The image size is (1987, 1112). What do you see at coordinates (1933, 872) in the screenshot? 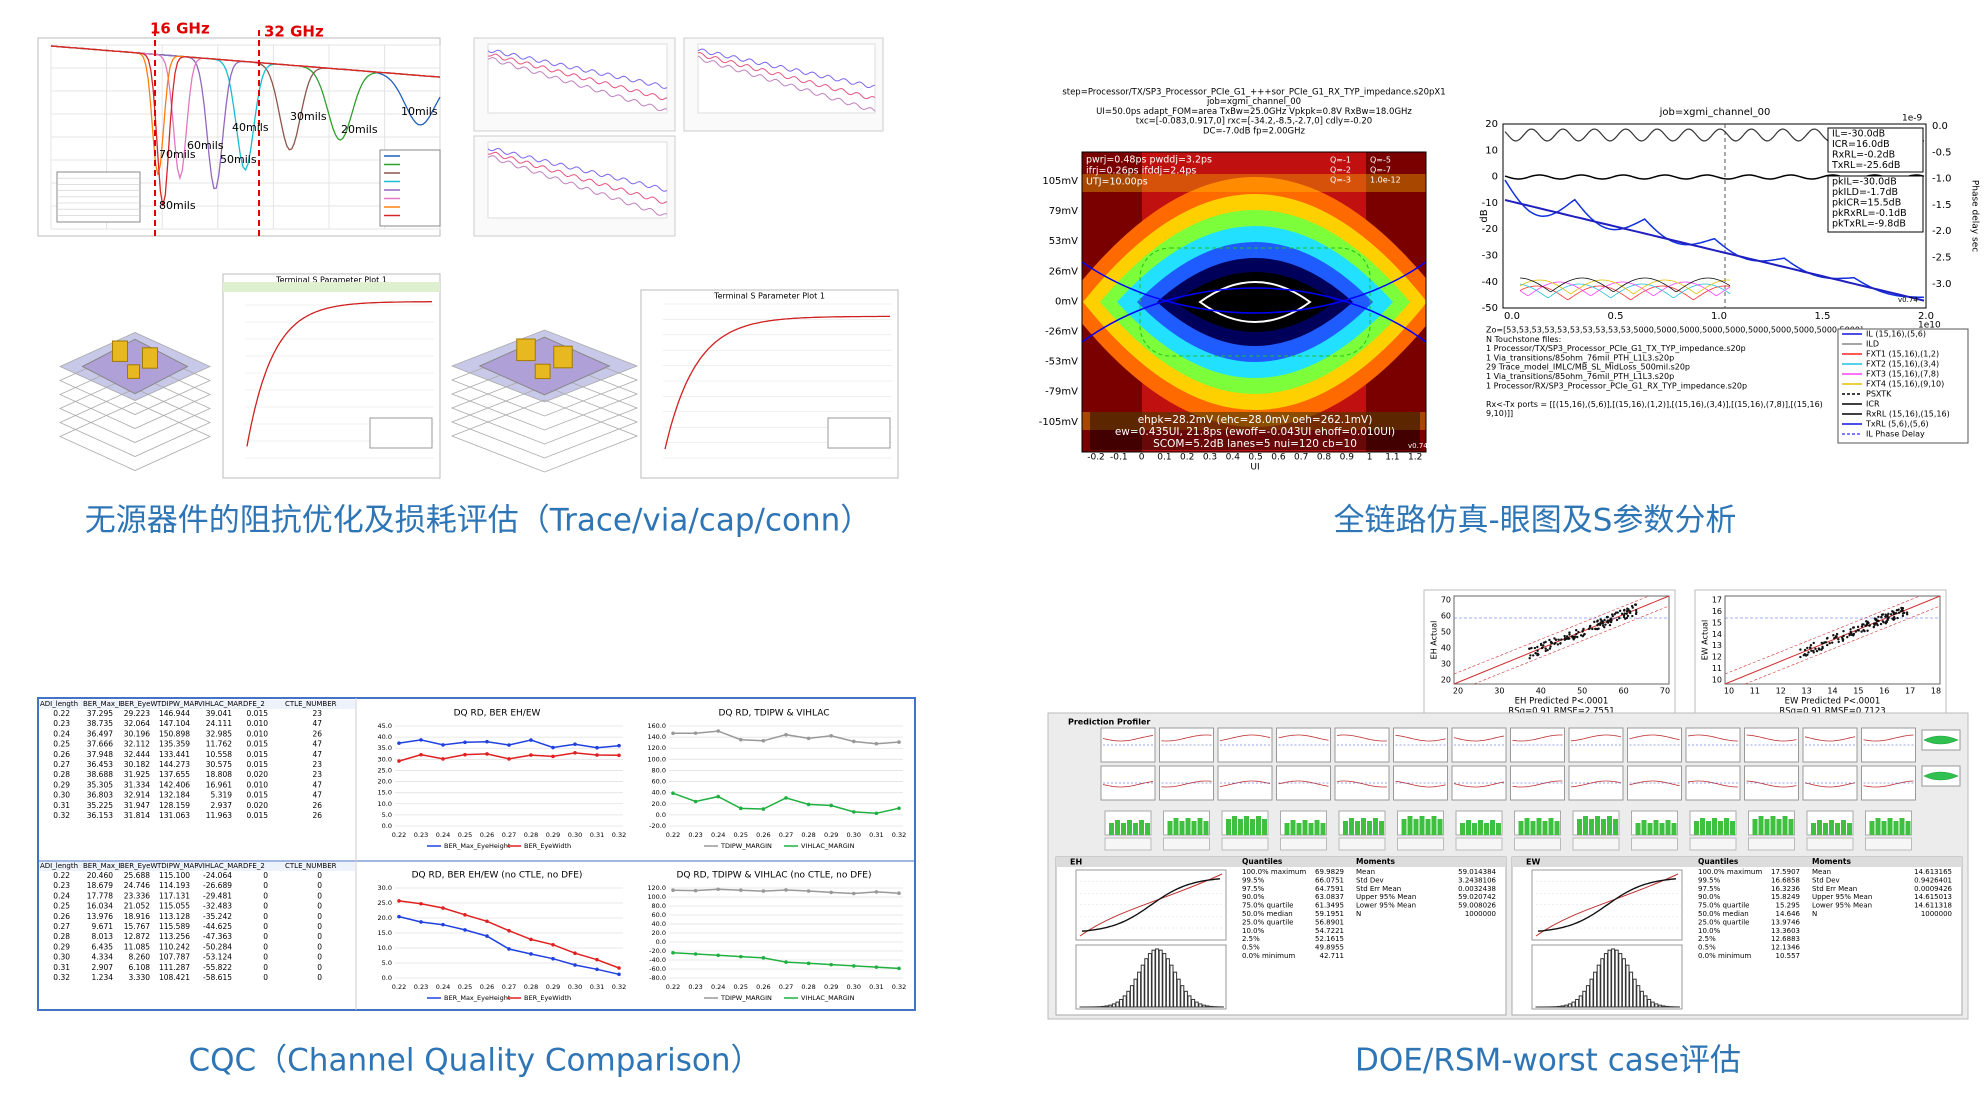
I see `moment-value: 14.613165` at bounding box center [1933, 872].